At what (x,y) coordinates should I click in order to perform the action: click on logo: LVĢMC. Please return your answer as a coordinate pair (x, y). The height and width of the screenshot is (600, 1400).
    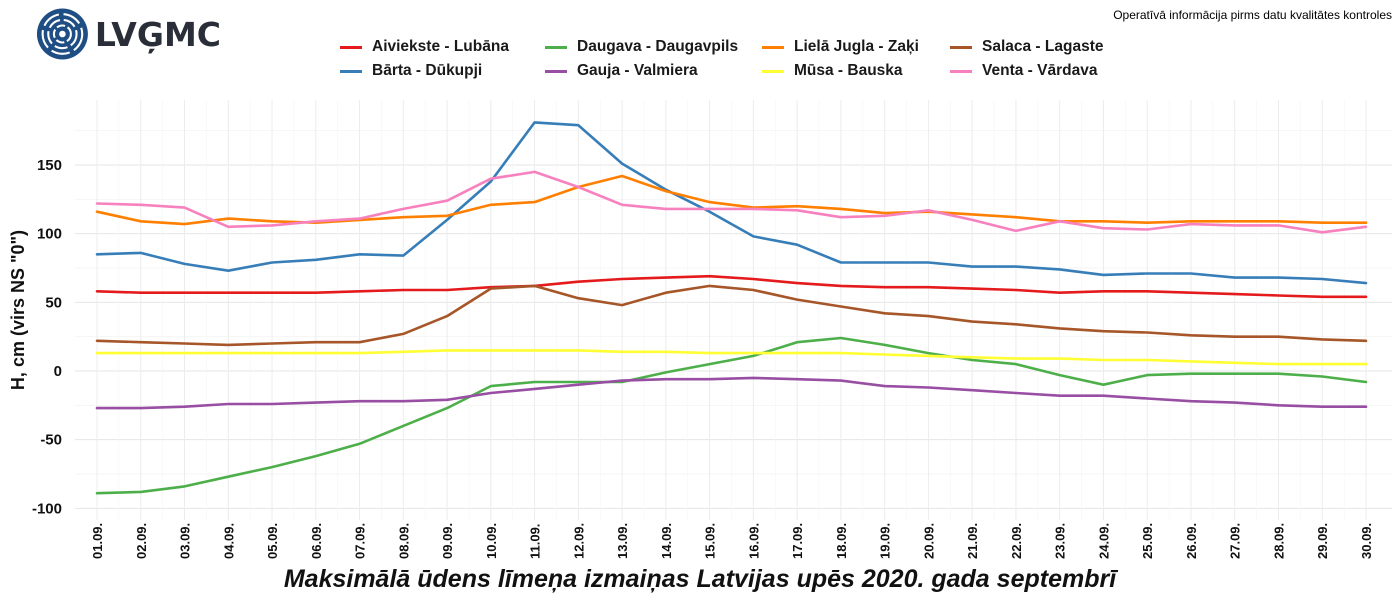
    Looking at the image, I should click on (128, 34).